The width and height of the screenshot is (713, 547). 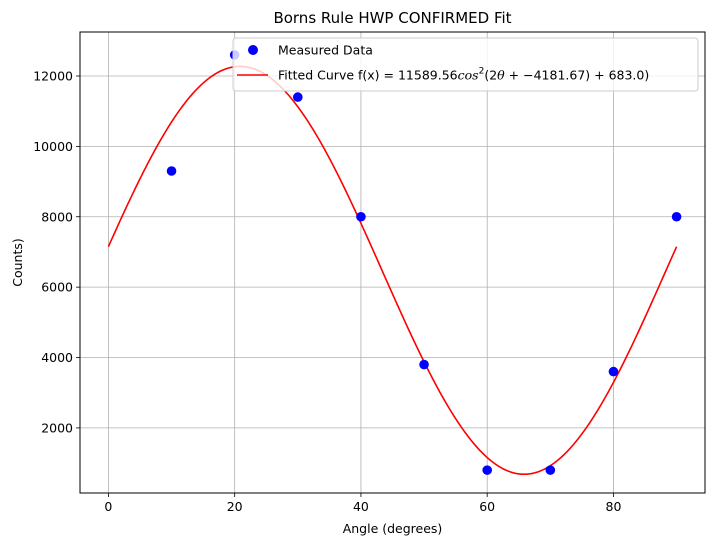 I want to click on y-tick-label: 4000, so click(x=57, y=357).